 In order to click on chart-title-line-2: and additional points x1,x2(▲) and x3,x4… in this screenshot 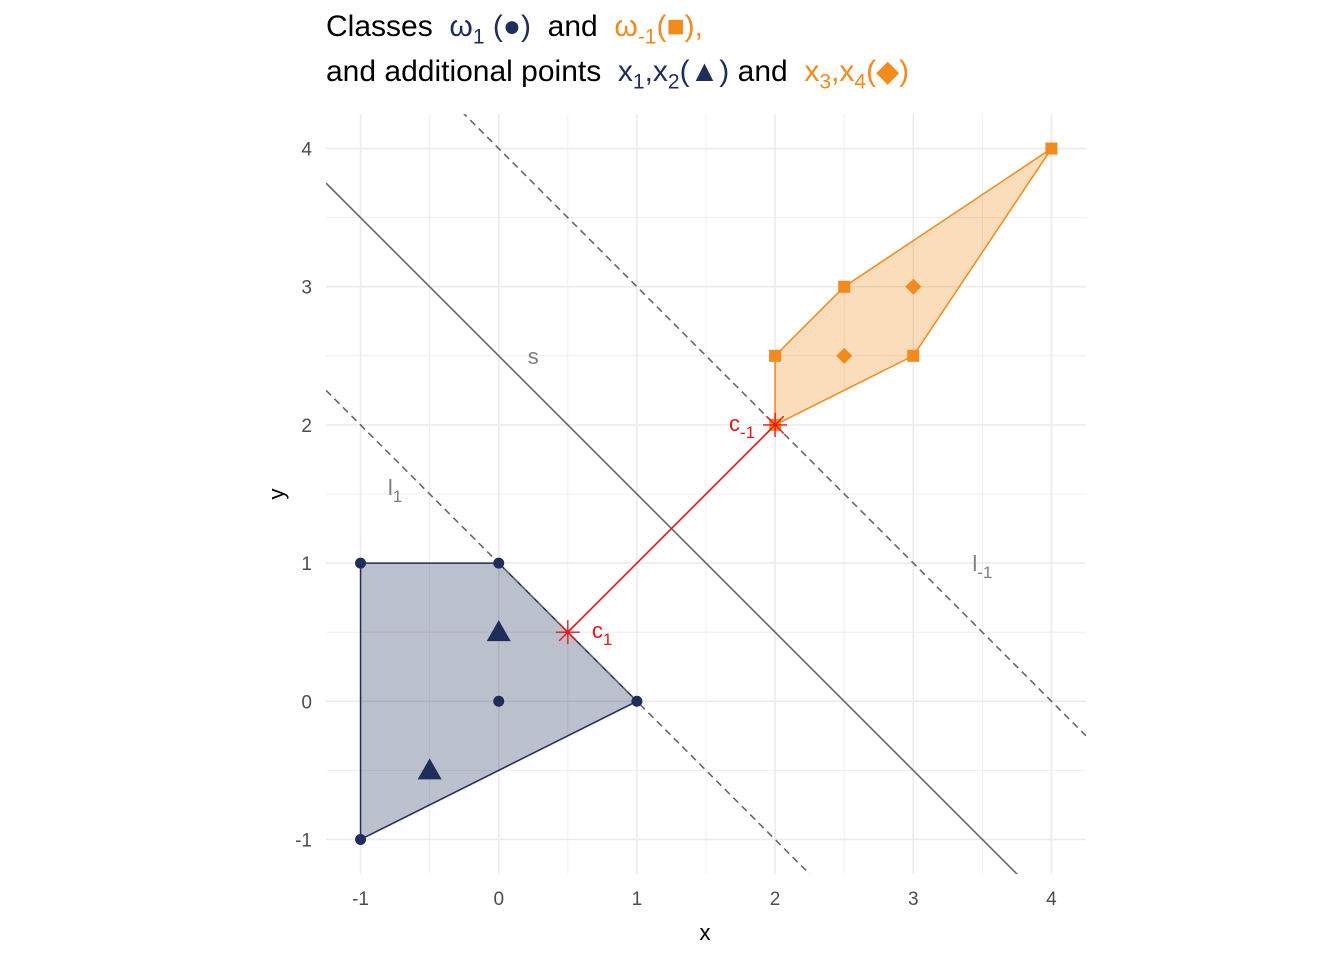, I will do `click(618, 74)`.